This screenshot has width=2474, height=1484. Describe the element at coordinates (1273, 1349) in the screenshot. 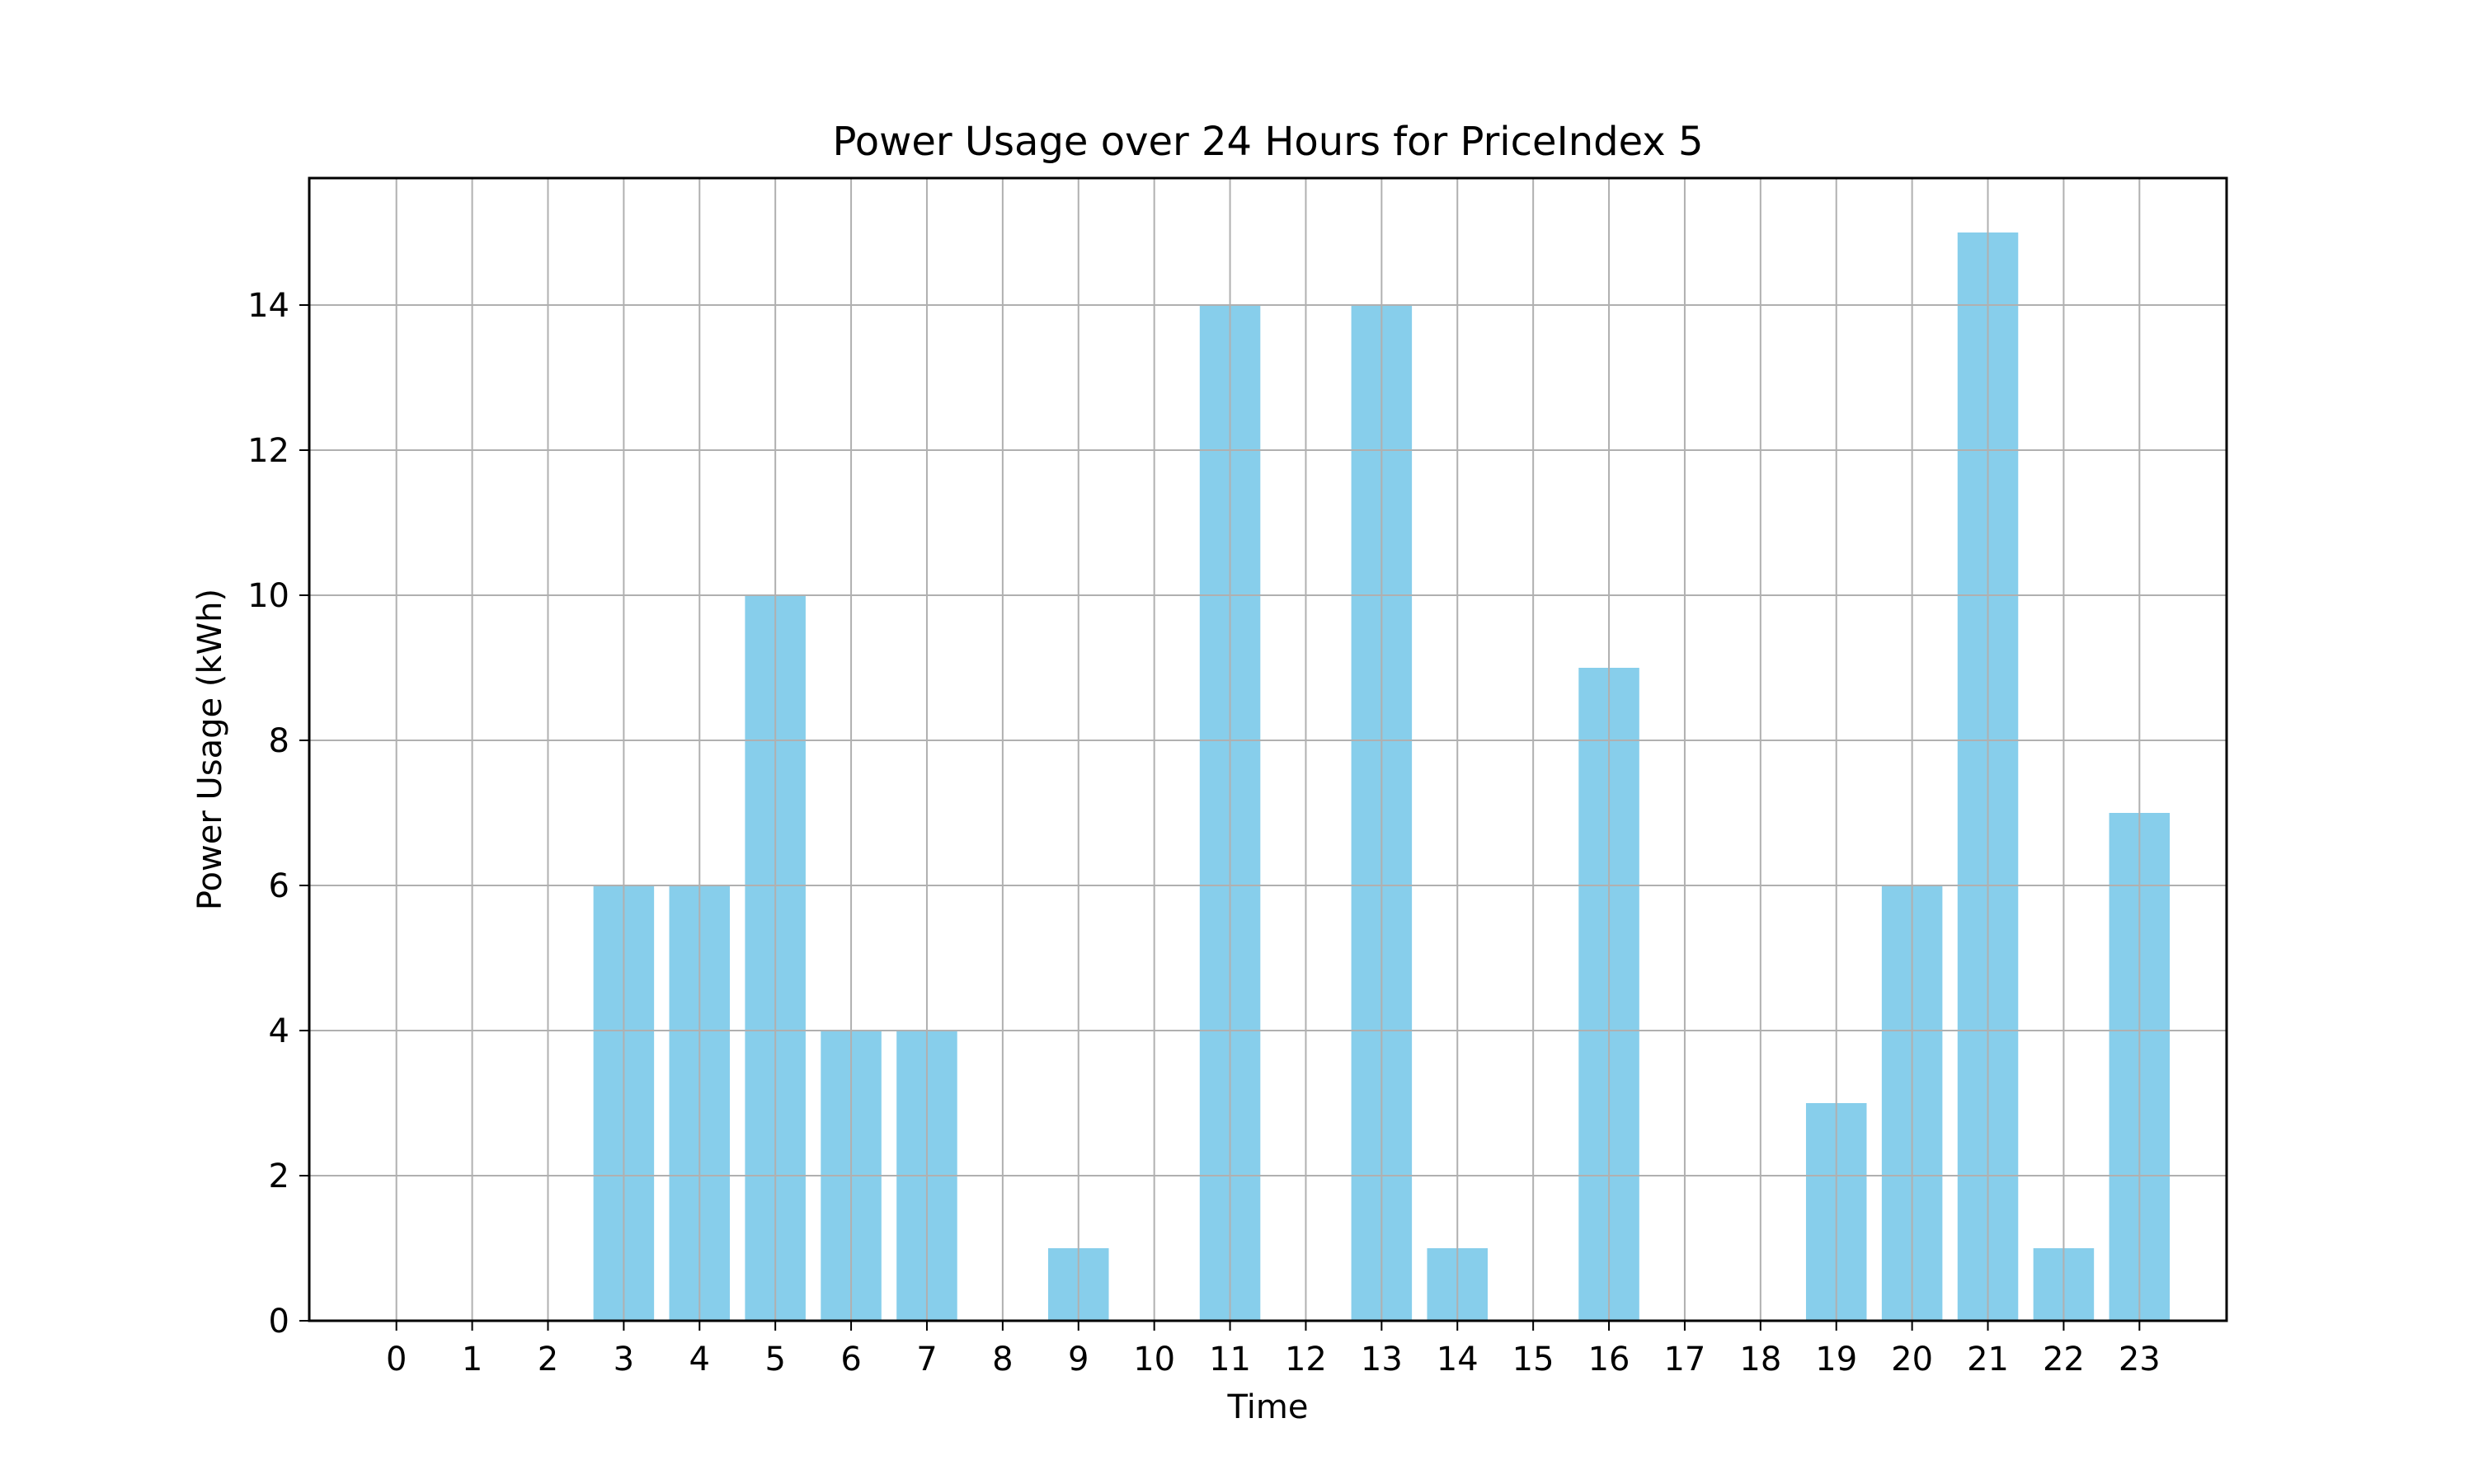

I see `x-ticks-layer: 0 1 2 3 4 5 6 7 8 9 10 11 12 13 14 15 16 17 18 19 20 21 22 23` at that location.